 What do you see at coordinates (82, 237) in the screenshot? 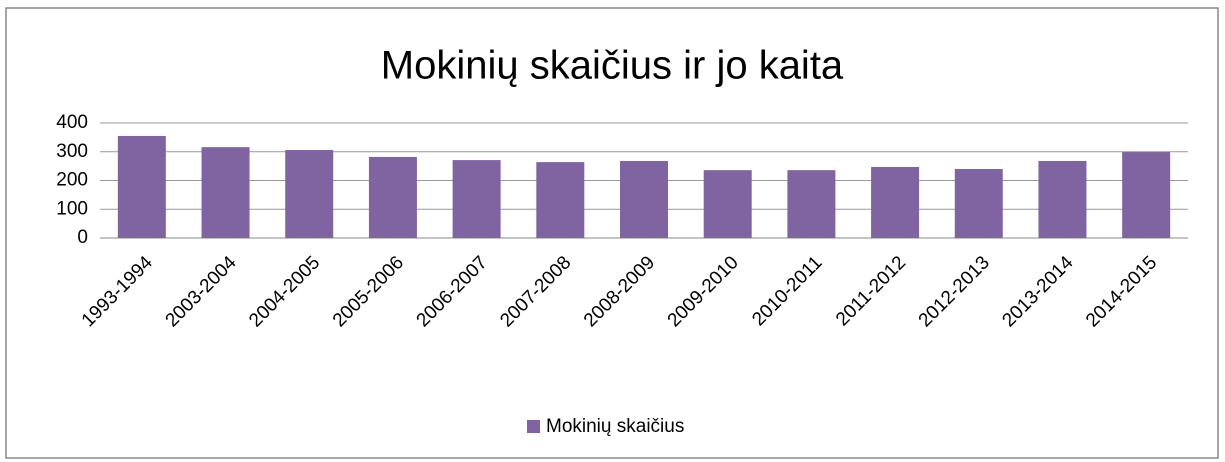
I see `y-tick-label: 0` at bounding box center [82, 237].